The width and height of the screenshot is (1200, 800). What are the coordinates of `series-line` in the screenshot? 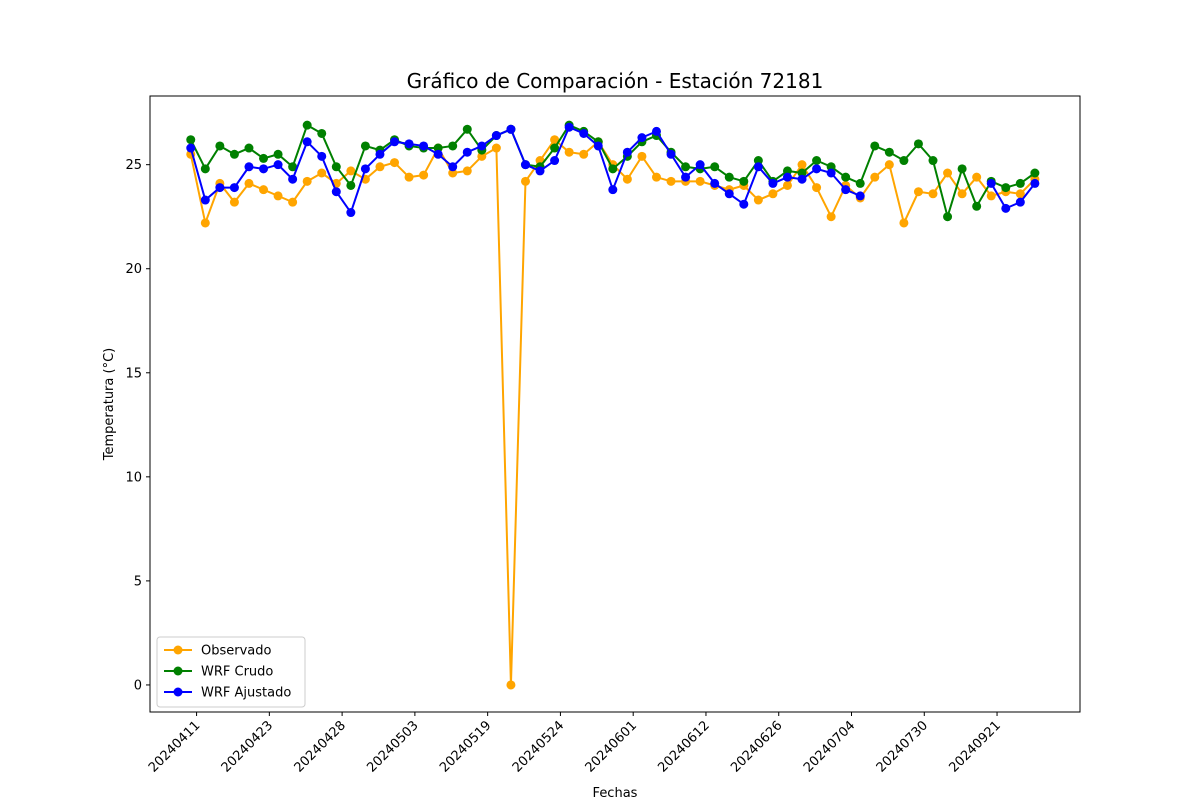 It's located at (1013, 196).